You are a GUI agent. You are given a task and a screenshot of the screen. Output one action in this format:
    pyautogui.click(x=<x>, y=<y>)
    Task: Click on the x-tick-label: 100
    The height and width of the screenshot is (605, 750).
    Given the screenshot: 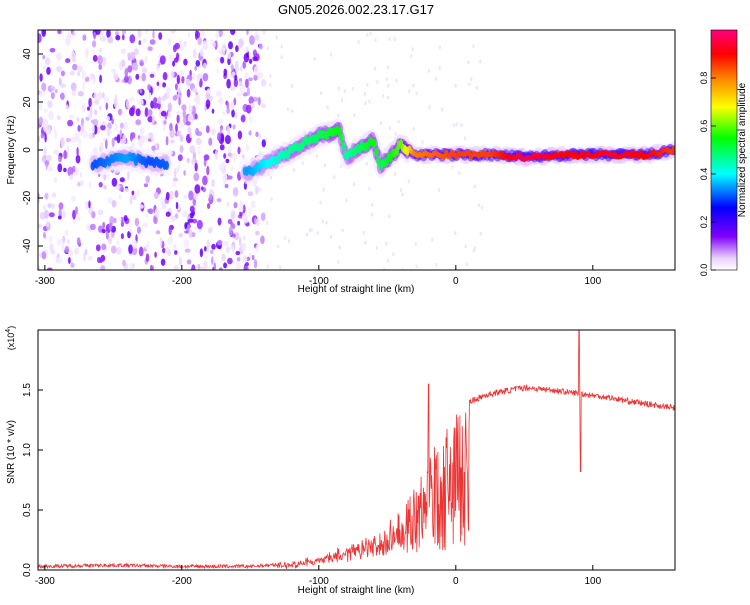 What is the action you would take?
    pyautogui.click(x=592, y=281)
    